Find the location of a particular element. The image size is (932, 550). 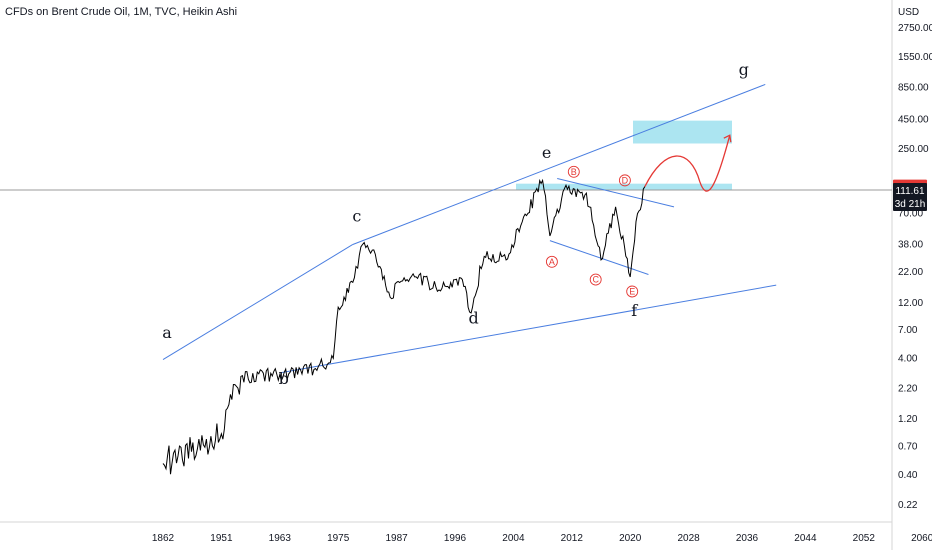

x-tick-label: 2004 is located at coordinates (513, 538).